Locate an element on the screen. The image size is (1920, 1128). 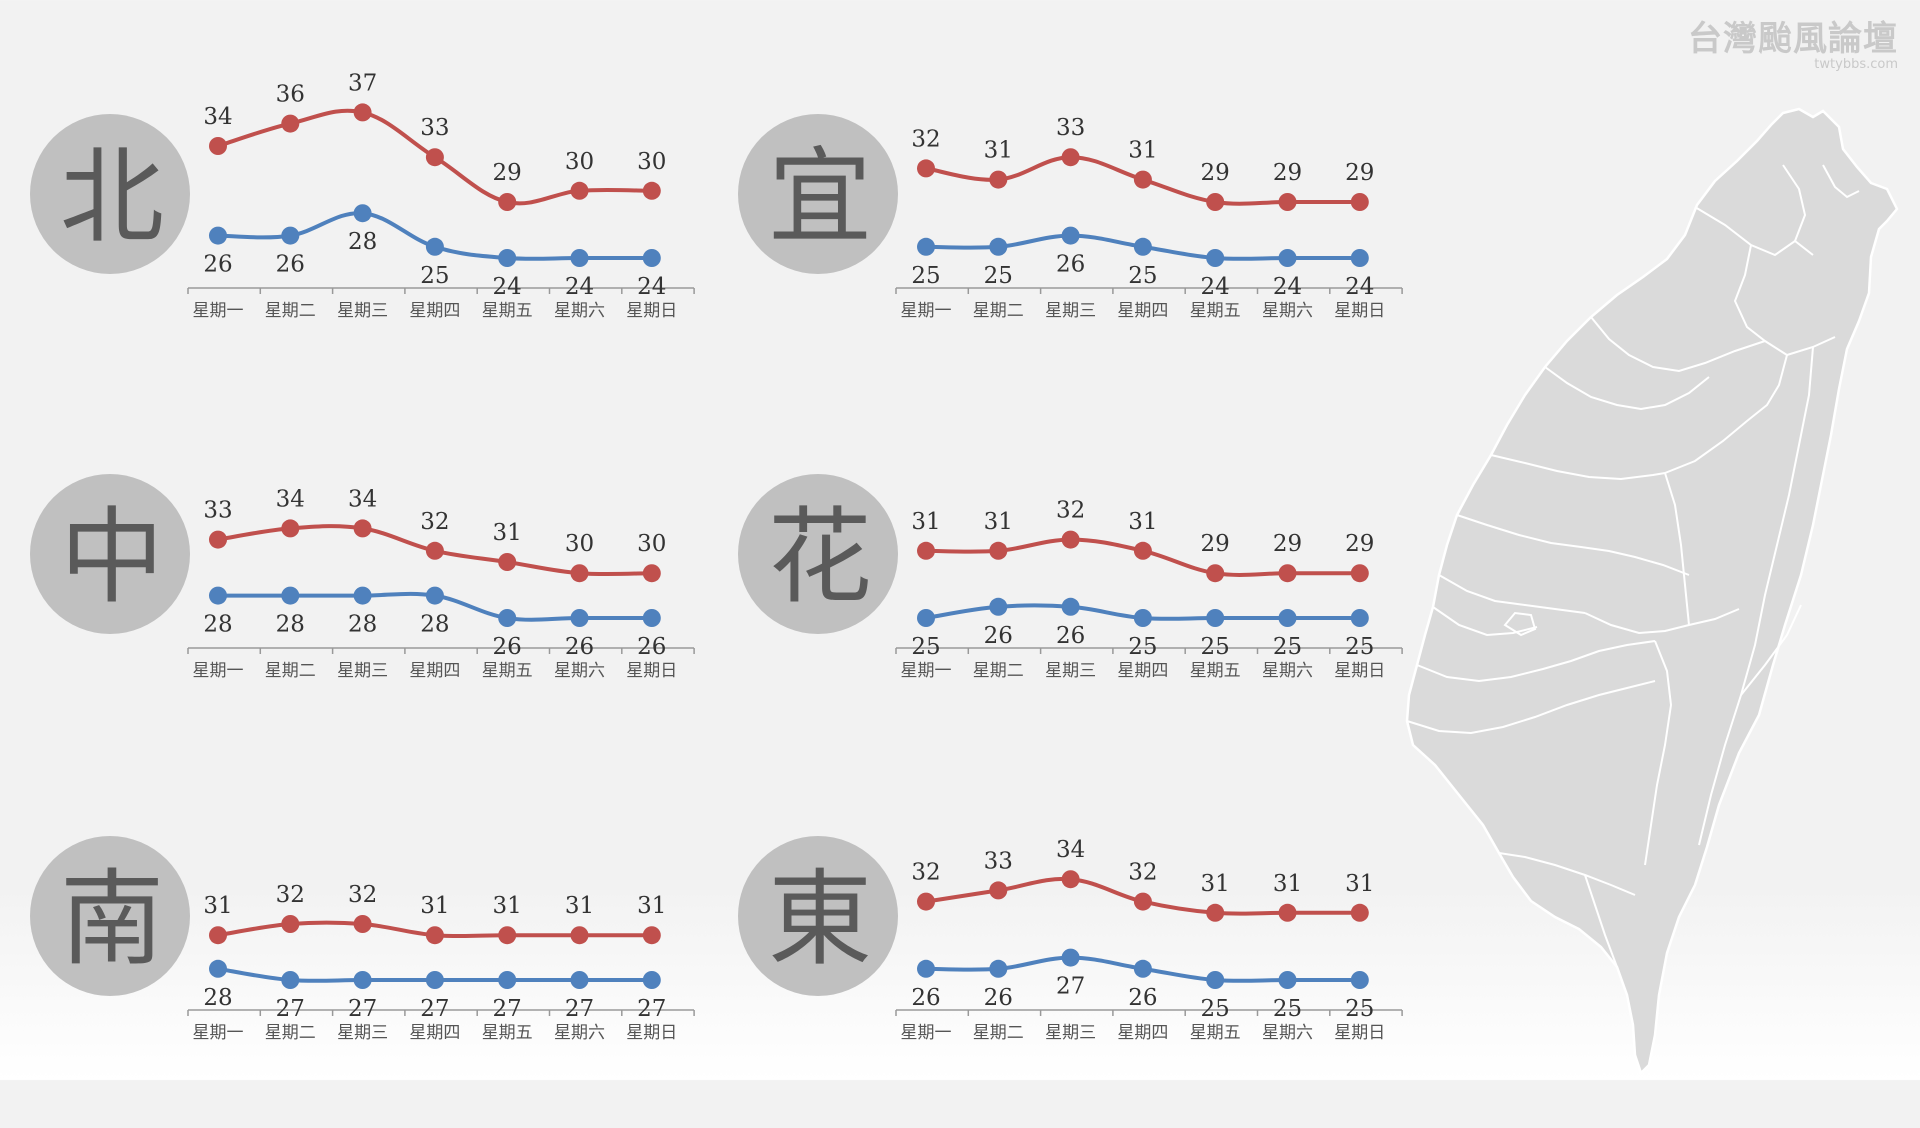
x-tick-label: 星期二 is located at coordinates (998, 1033).